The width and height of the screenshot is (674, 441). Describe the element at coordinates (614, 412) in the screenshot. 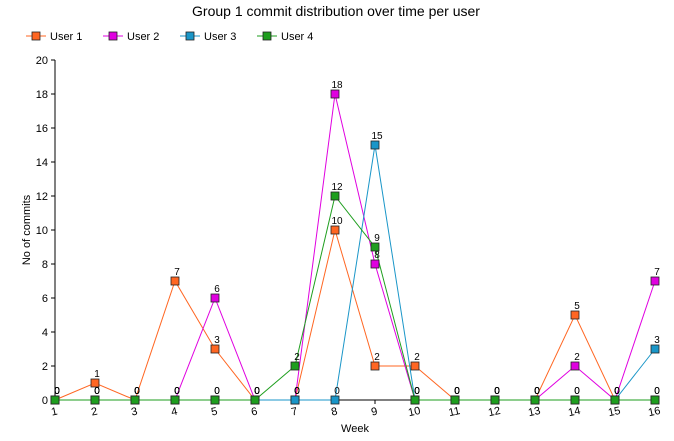

I see `x-tick-label: 15` at that location.